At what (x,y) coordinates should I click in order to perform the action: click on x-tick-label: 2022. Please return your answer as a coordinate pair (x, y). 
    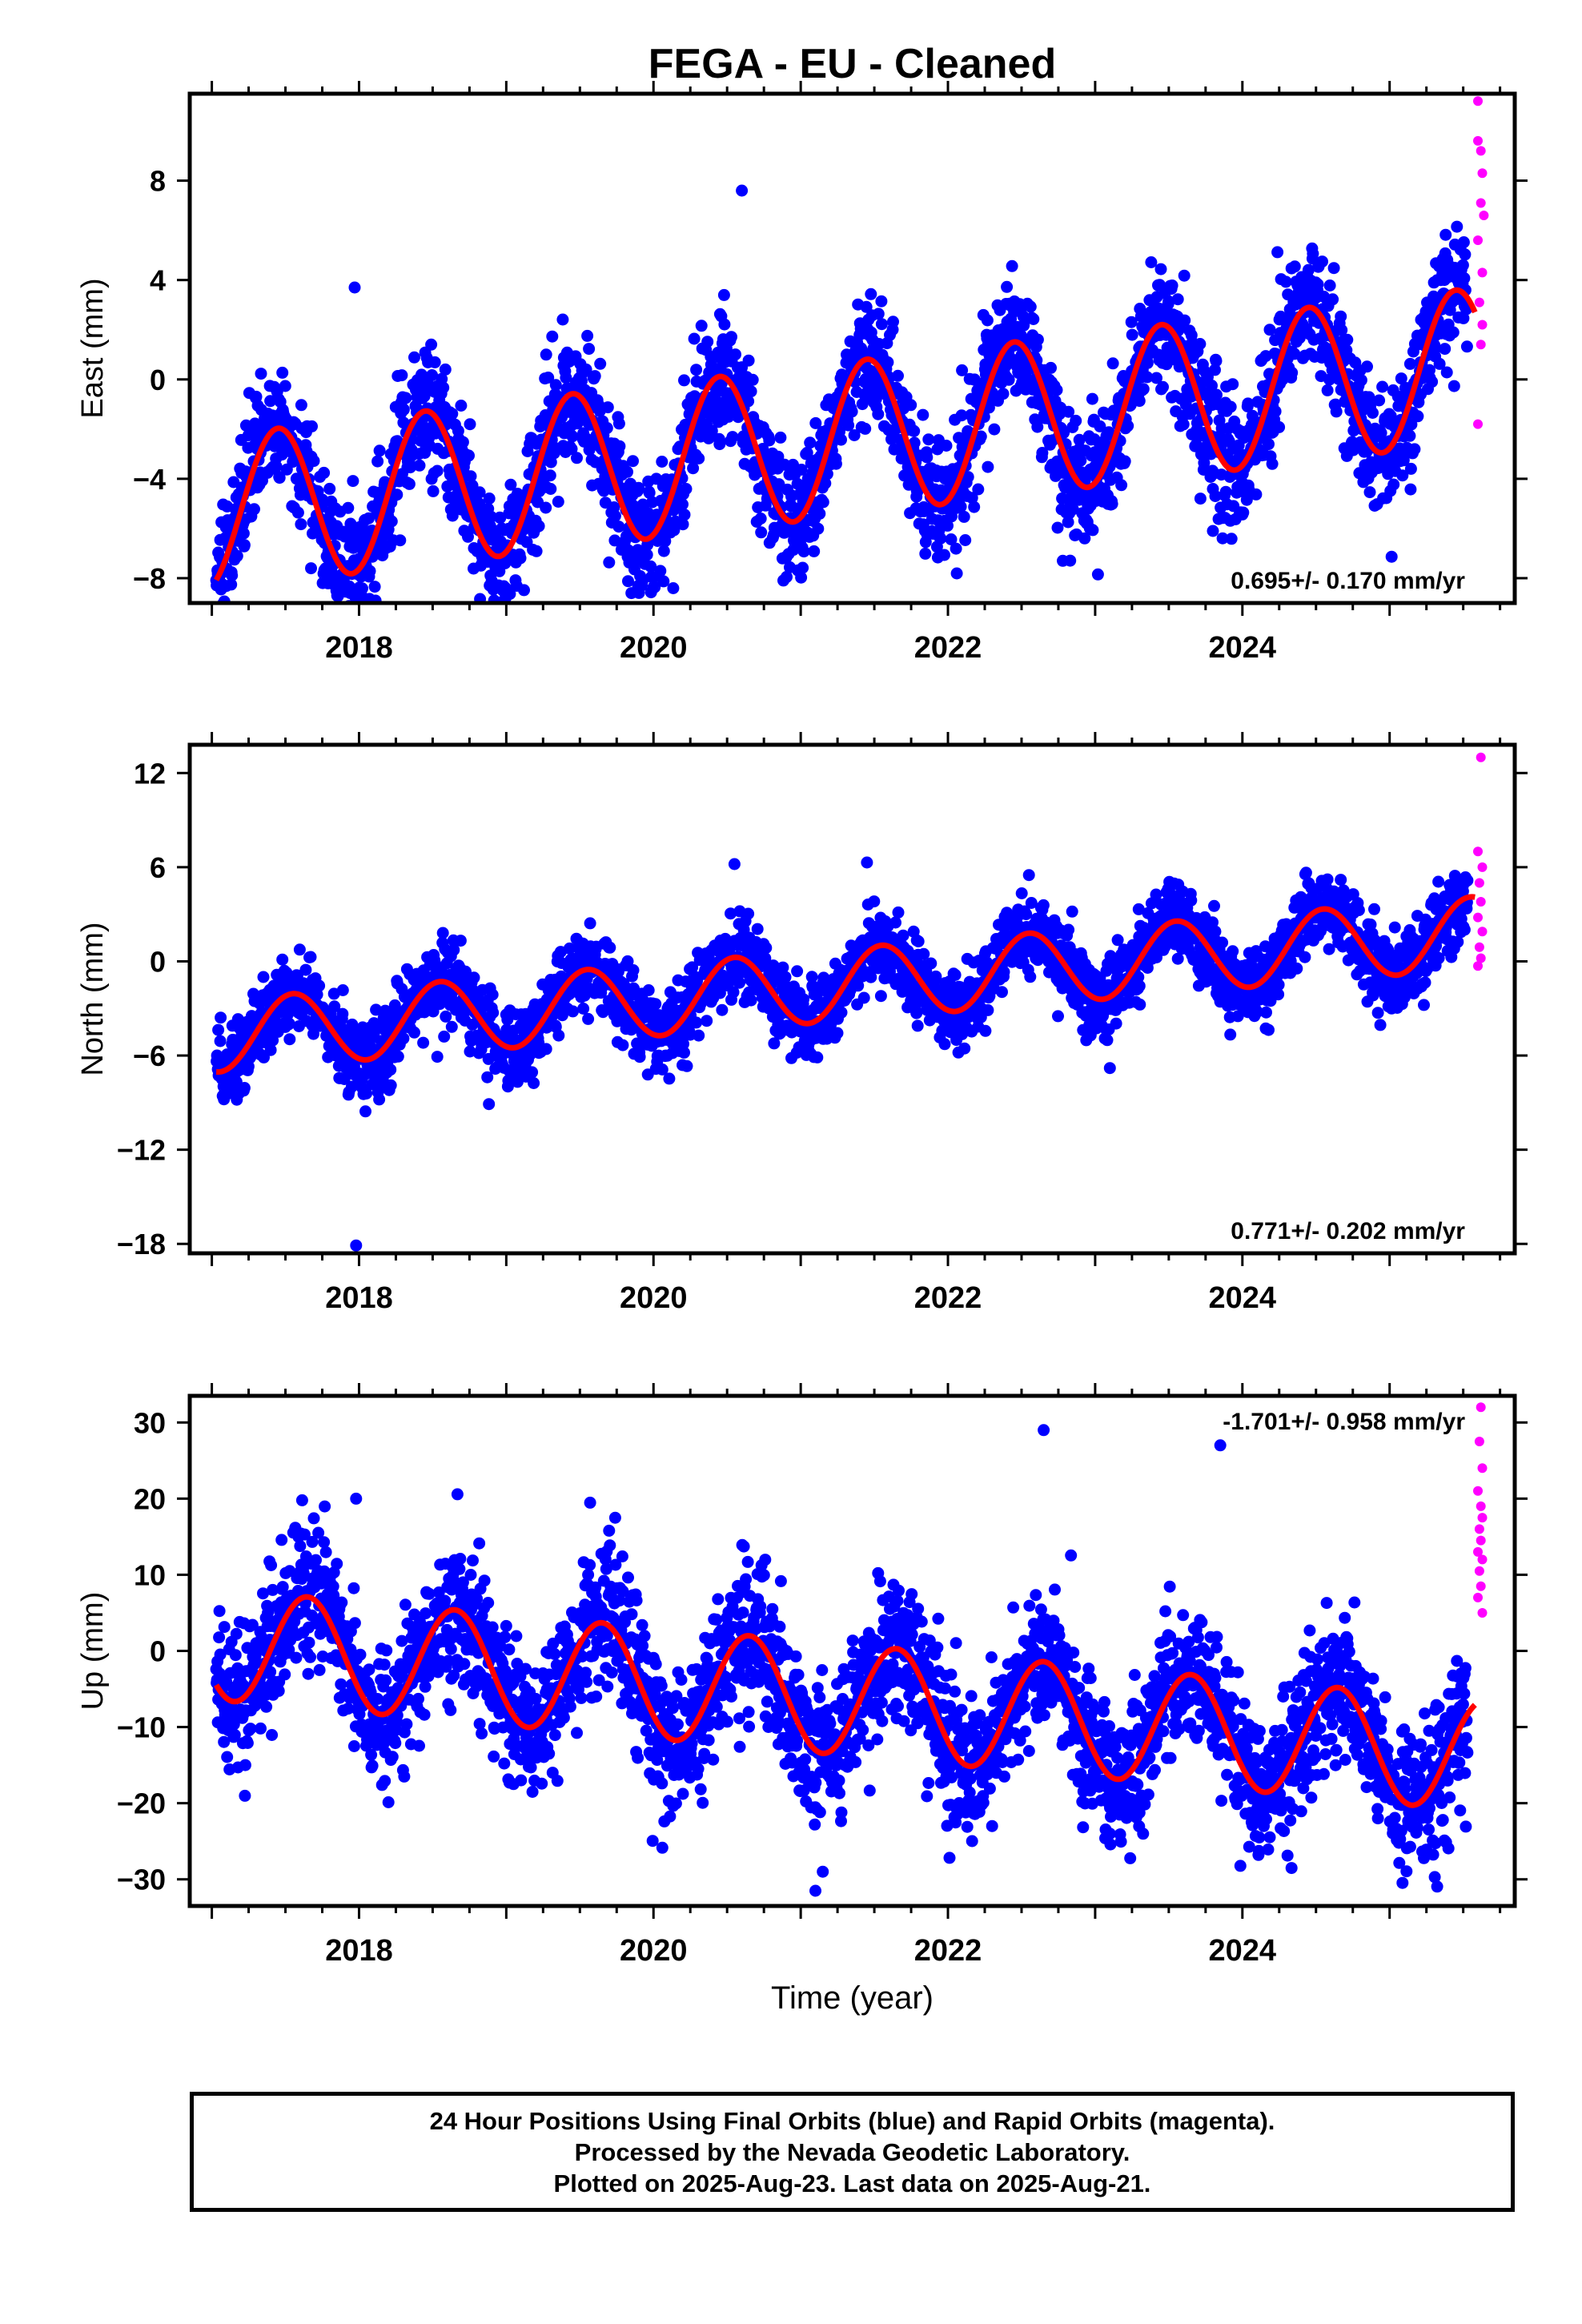
    Looking at the image, I should click on (948, 648).